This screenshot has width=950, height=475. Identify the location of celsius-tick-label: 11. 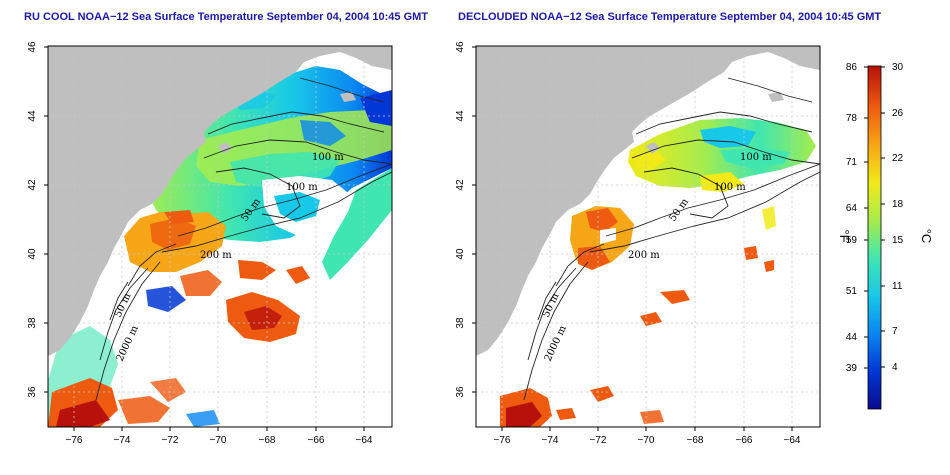
(897, 286).